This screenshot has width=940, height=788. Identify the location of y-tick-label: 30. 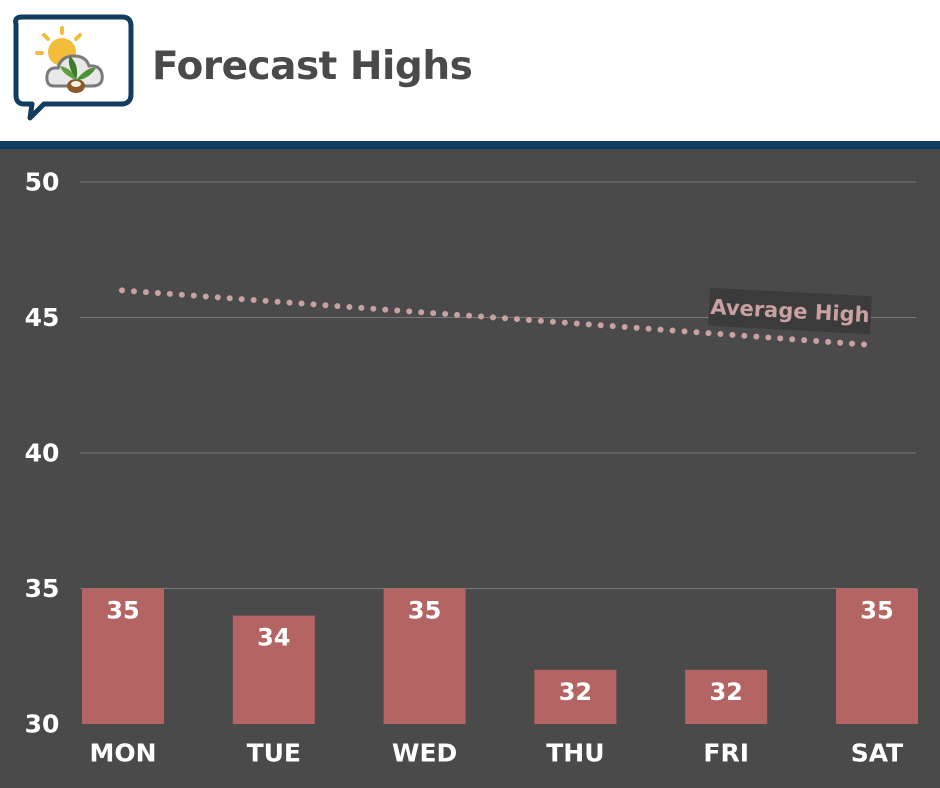
(42, 724).